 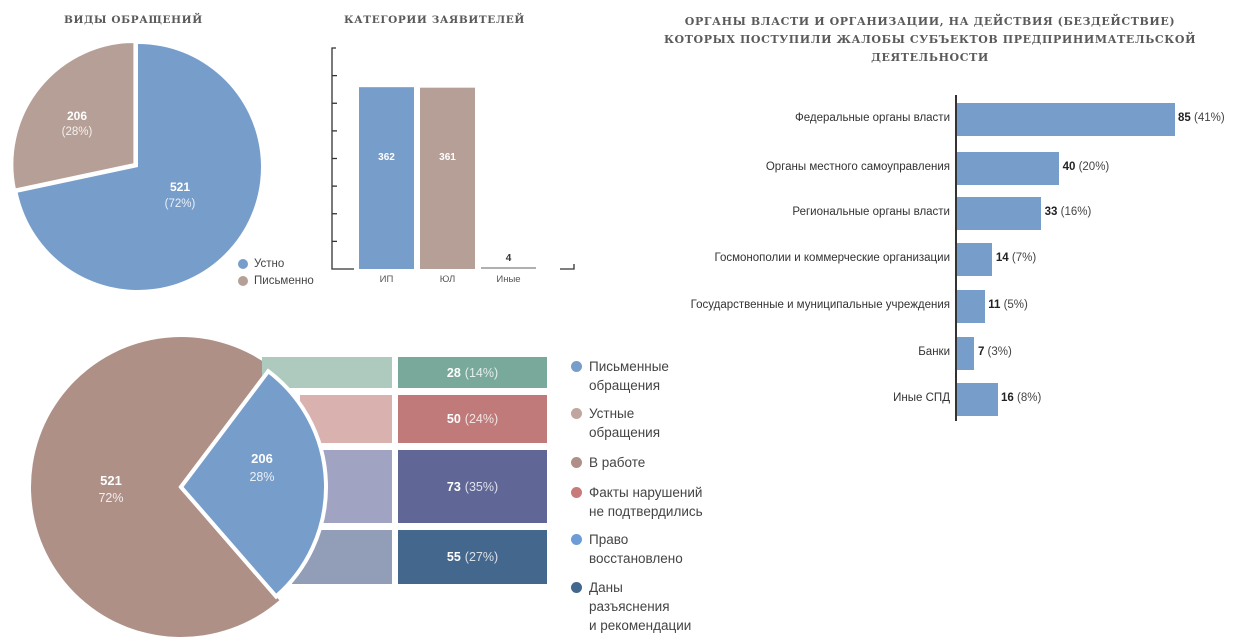 I want to click on value-label: 7 (3%), so click(x=994, y=352).